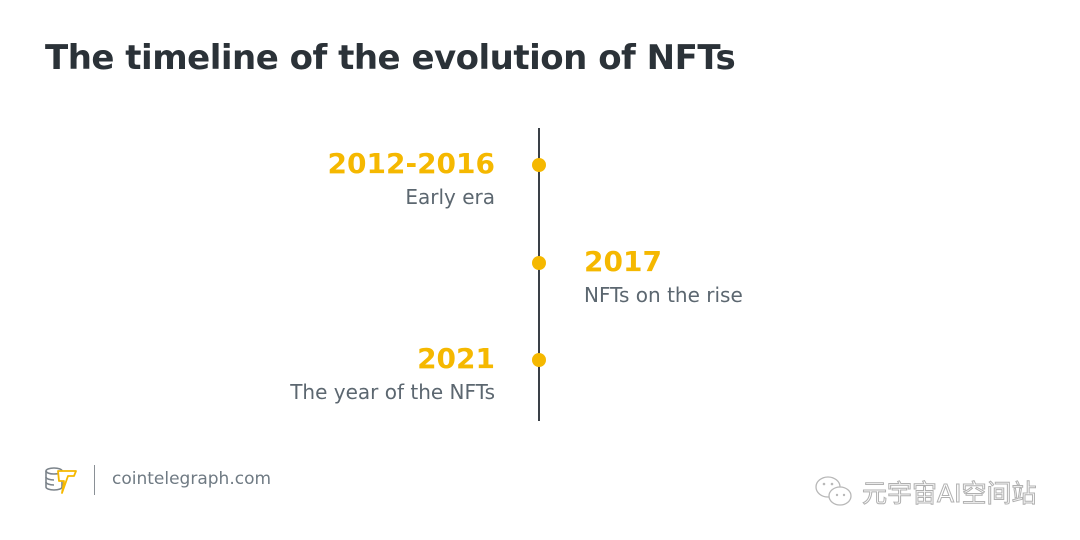 The height and width of the screenshot is (540, 1080). Describe the element at coordinates (539, 165) in the screenshot. I see `timeline-dot-2012-2016` at that location.